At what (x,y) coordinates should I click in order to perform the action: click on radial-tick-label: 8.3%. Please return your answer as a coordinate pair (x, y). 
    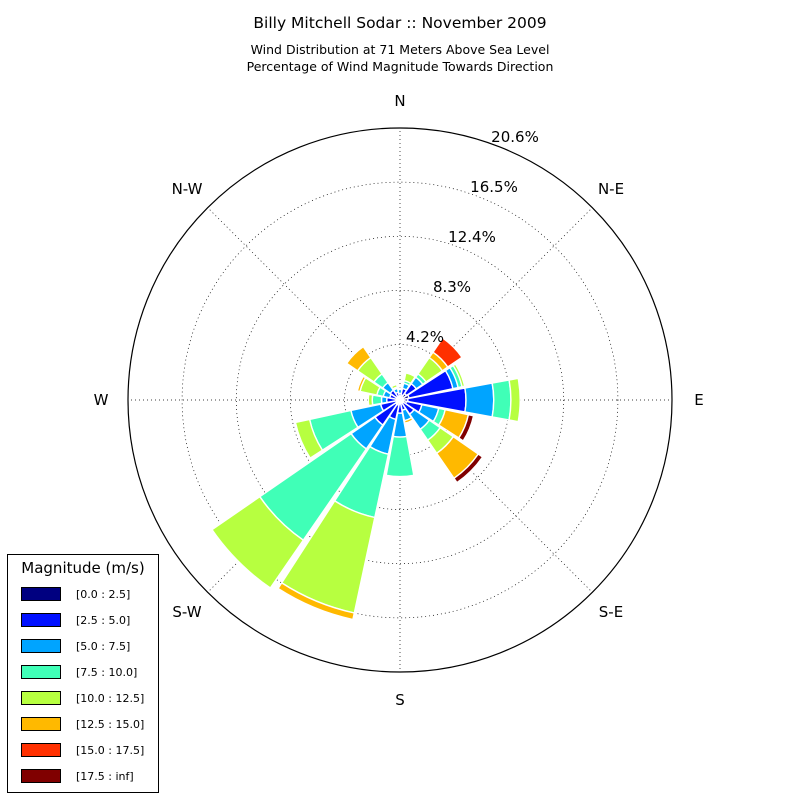
    Looking at the image, I should click on (452, 287).